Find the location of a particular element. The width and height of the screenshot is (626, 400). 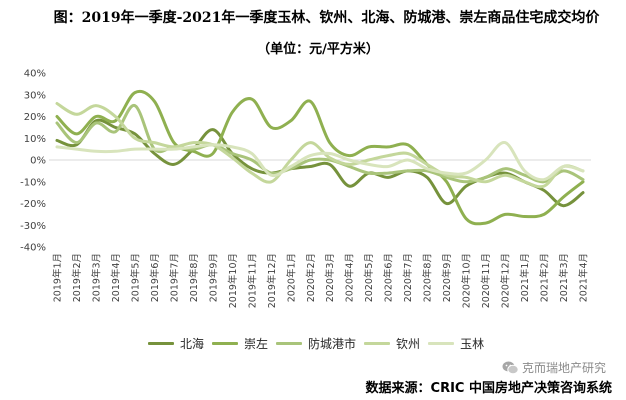

y-tick-label: 20% is located at coordinates (35, 117).